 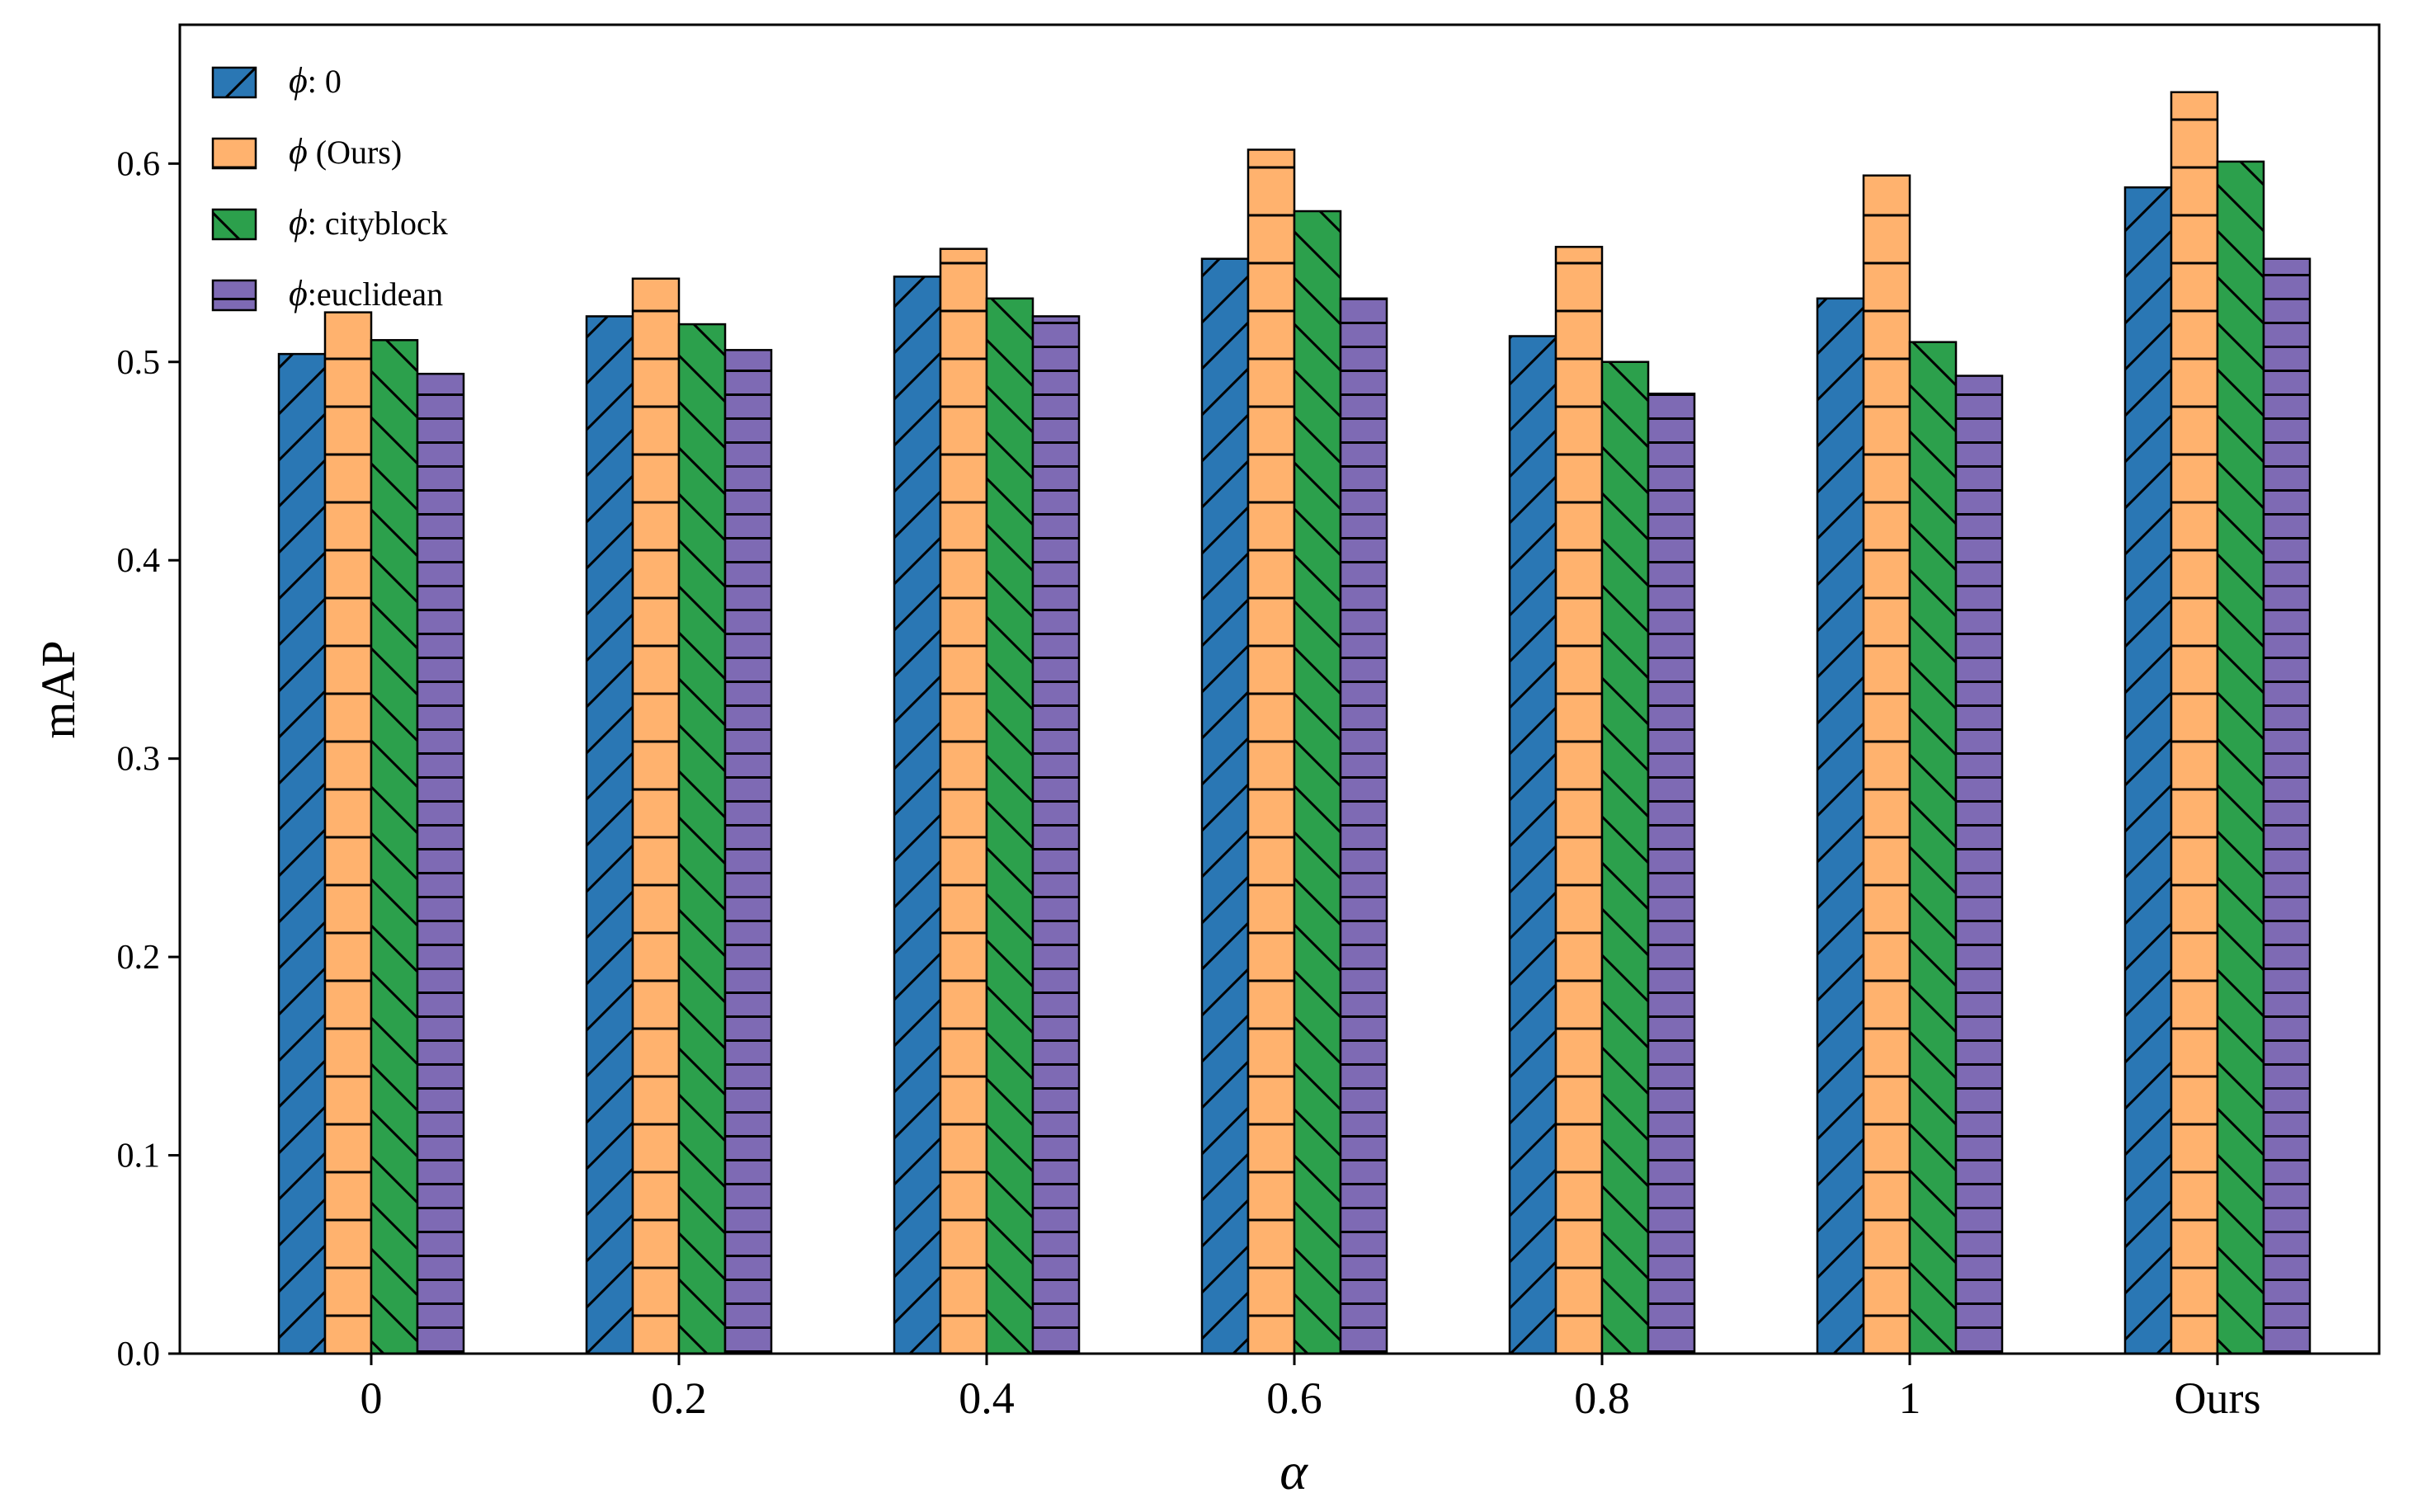 I want to click on y-tick-label: 0.3, so click(x=139, y=760).